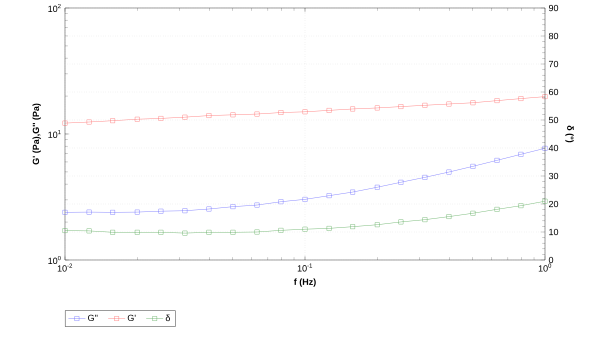  Describe the element at coordinates (553, 120) in the screenshot. I see `y2-tick-label: 50` at that location.